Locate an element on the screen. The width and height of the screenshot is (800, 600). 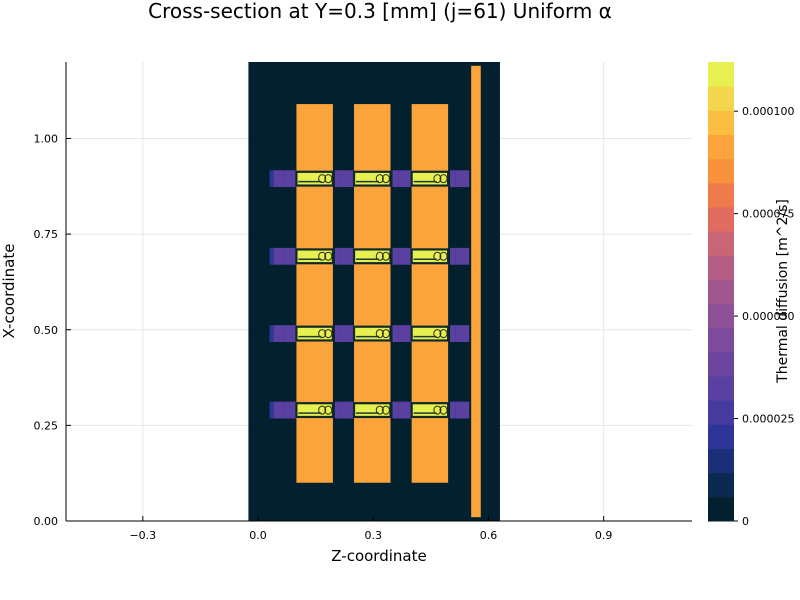
colorbar-tick-label: 0.000100 is located at coordinates (768, 111).